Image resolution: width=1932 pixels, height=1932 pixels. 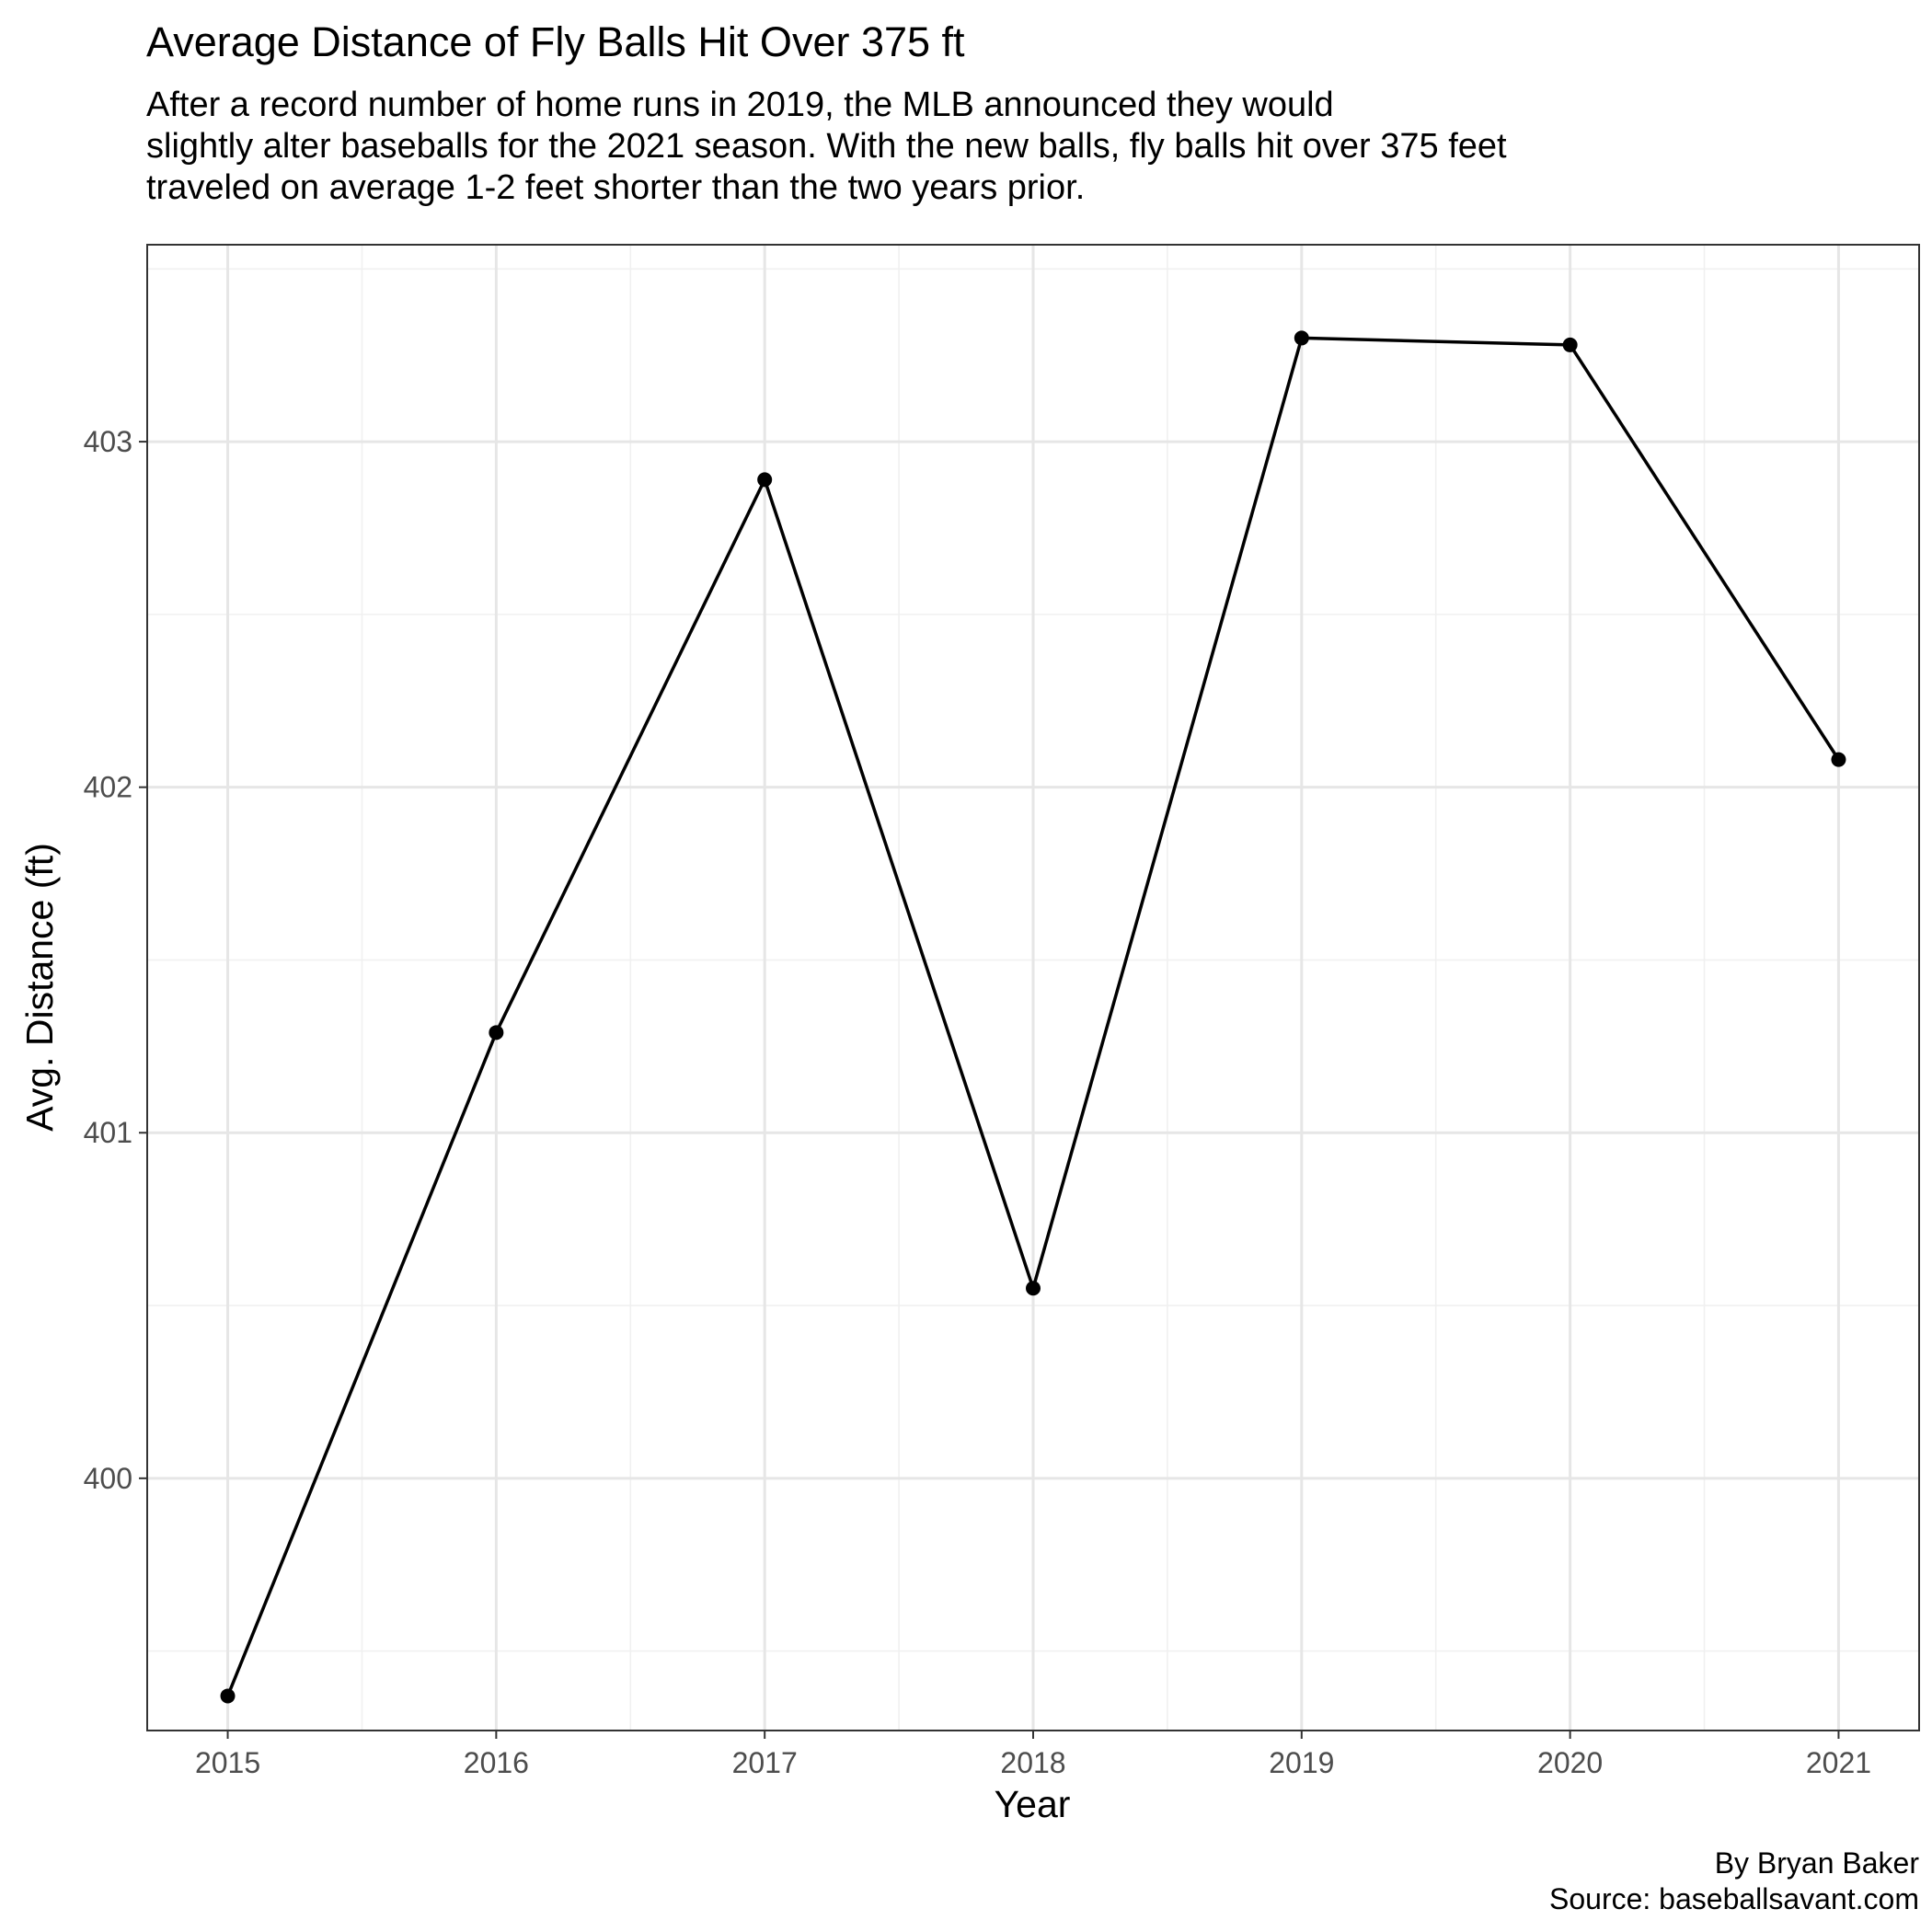 I want to click on y-tick-label: 403, so click(x=108, y=441).